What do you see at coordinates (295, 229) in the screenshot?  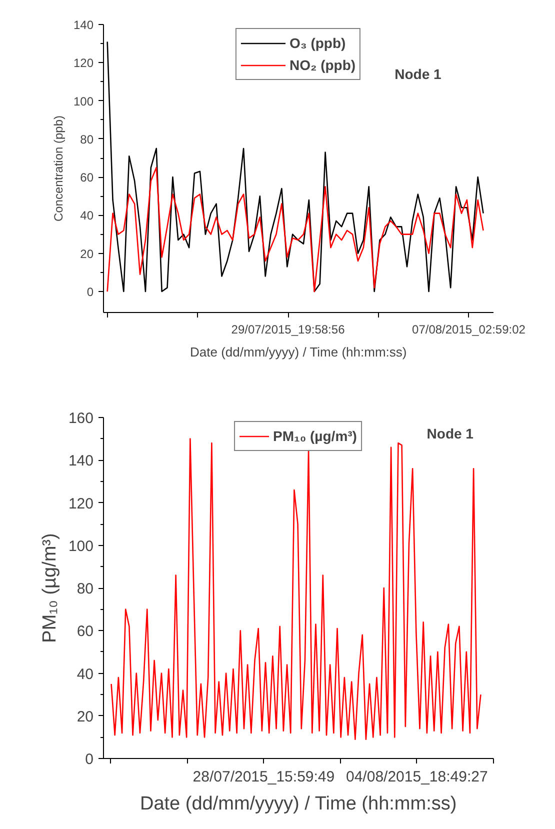 I see `line-series` at bounding box center [295, 229].